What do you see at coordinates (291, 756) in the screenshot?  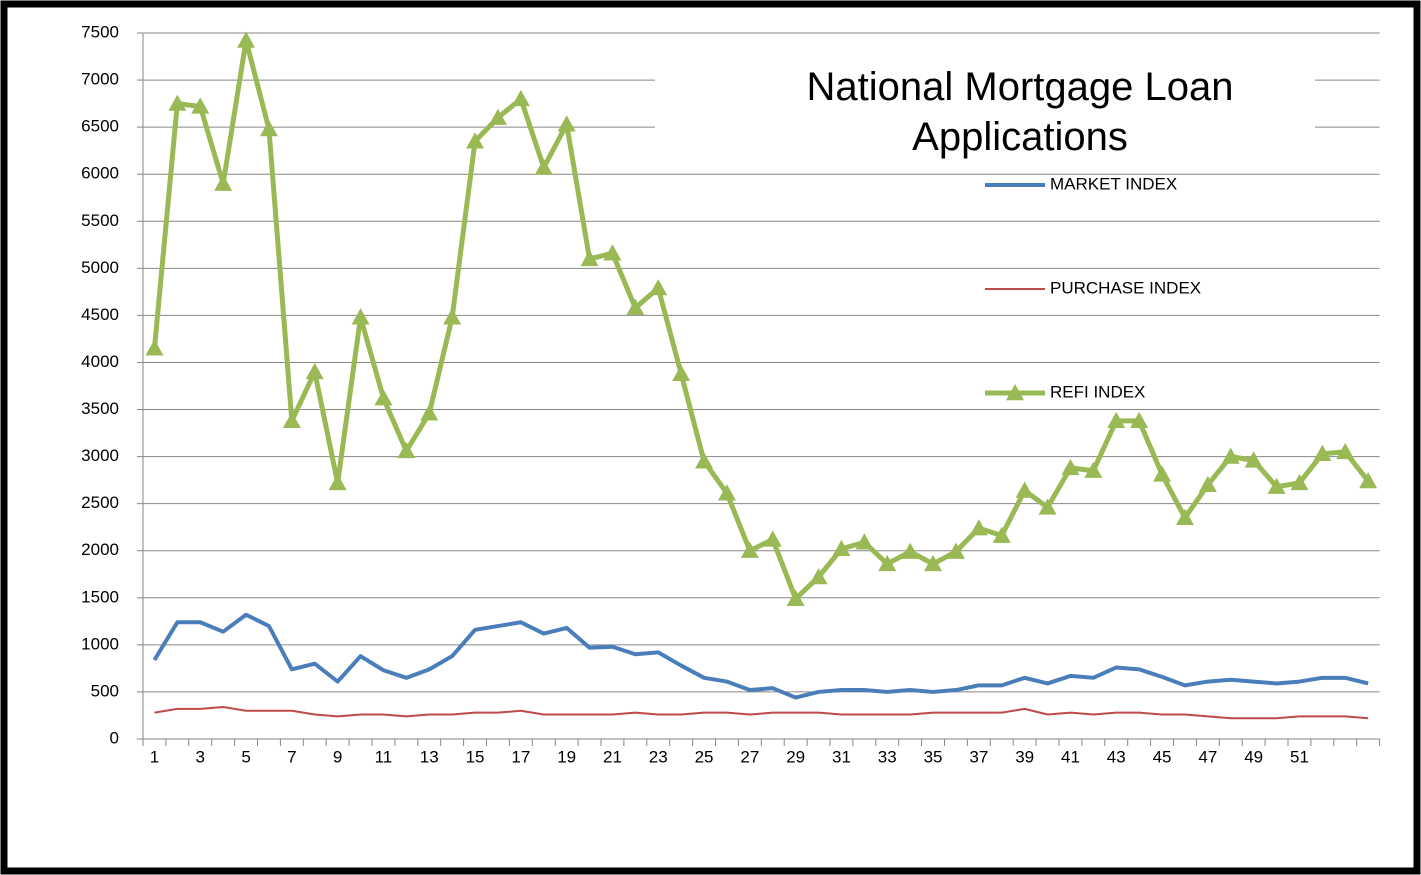 I see `x-tick-label: 7` at bounding box center [291, 756].